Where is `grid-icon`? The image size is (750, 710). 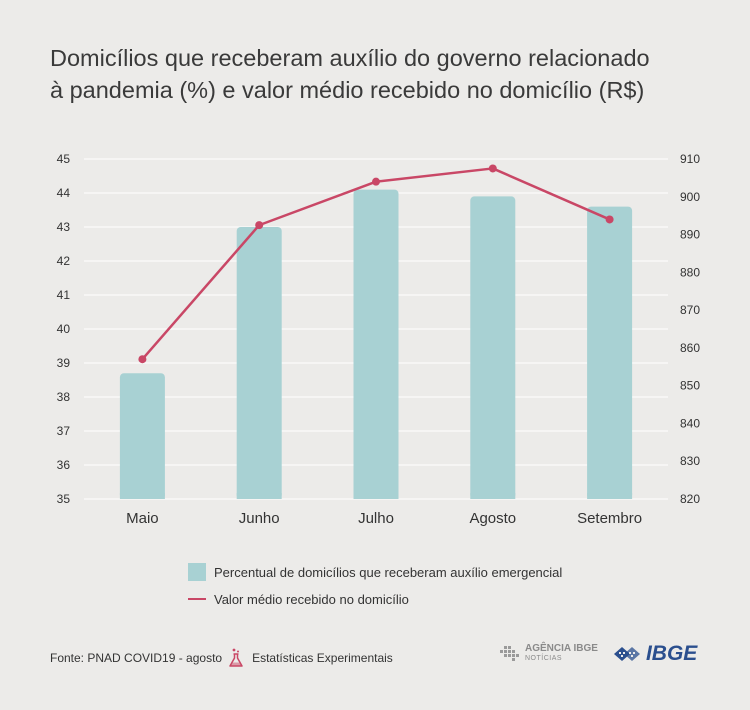 grid-icon is located at coordinates (509, 653).